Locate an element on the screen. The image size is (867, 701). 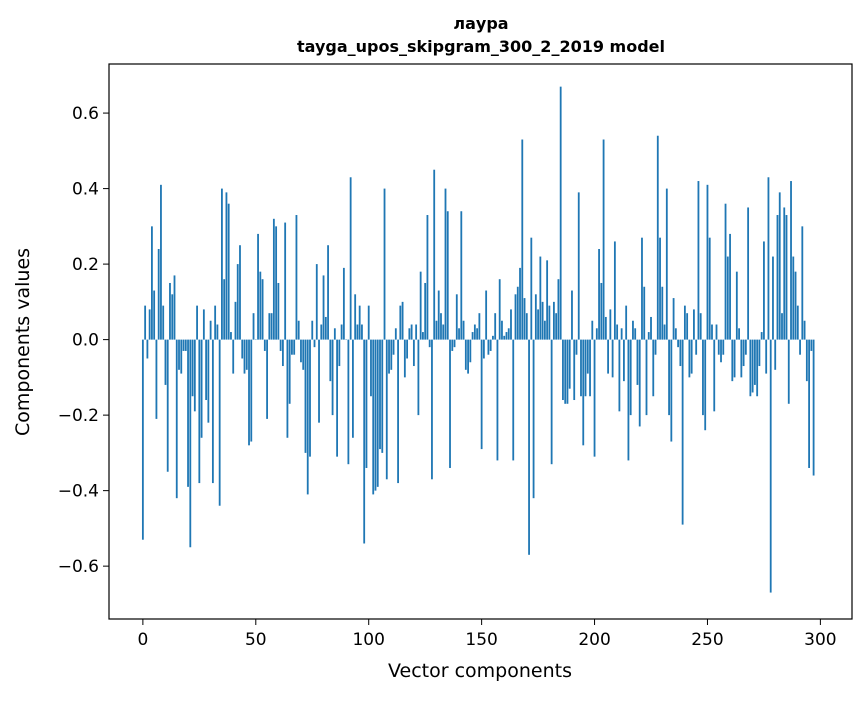
x-tick-label: 250 is located at coordinates (707, 640).